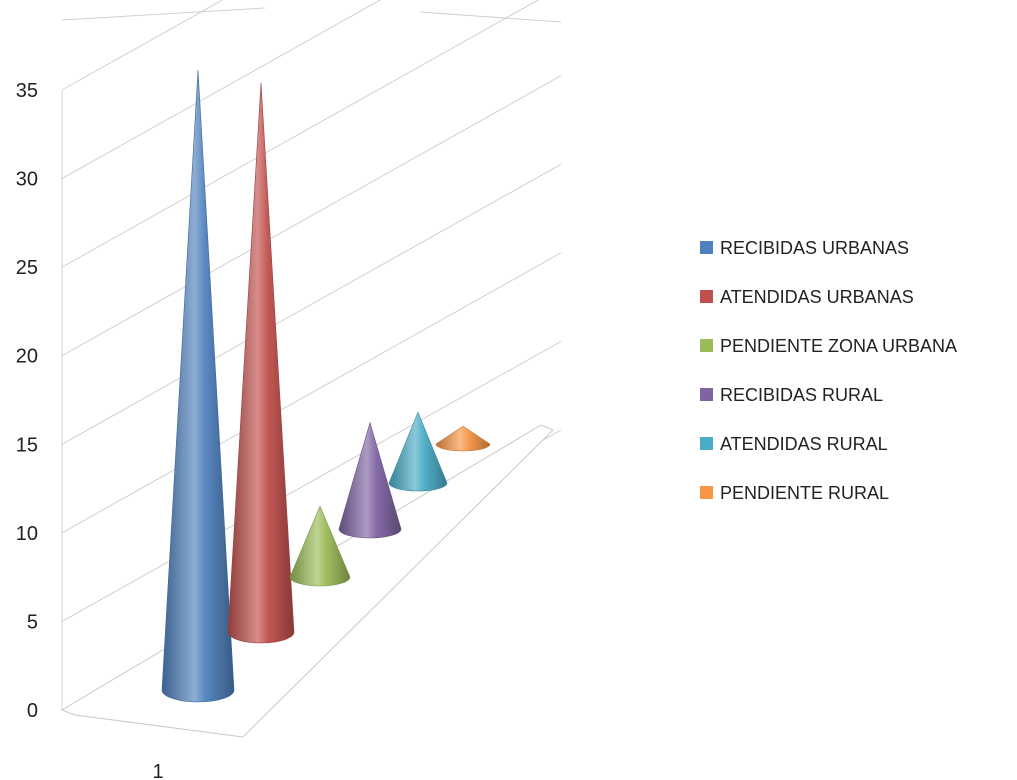  I want to click on y-tick-label: 20, so click(27, 357).